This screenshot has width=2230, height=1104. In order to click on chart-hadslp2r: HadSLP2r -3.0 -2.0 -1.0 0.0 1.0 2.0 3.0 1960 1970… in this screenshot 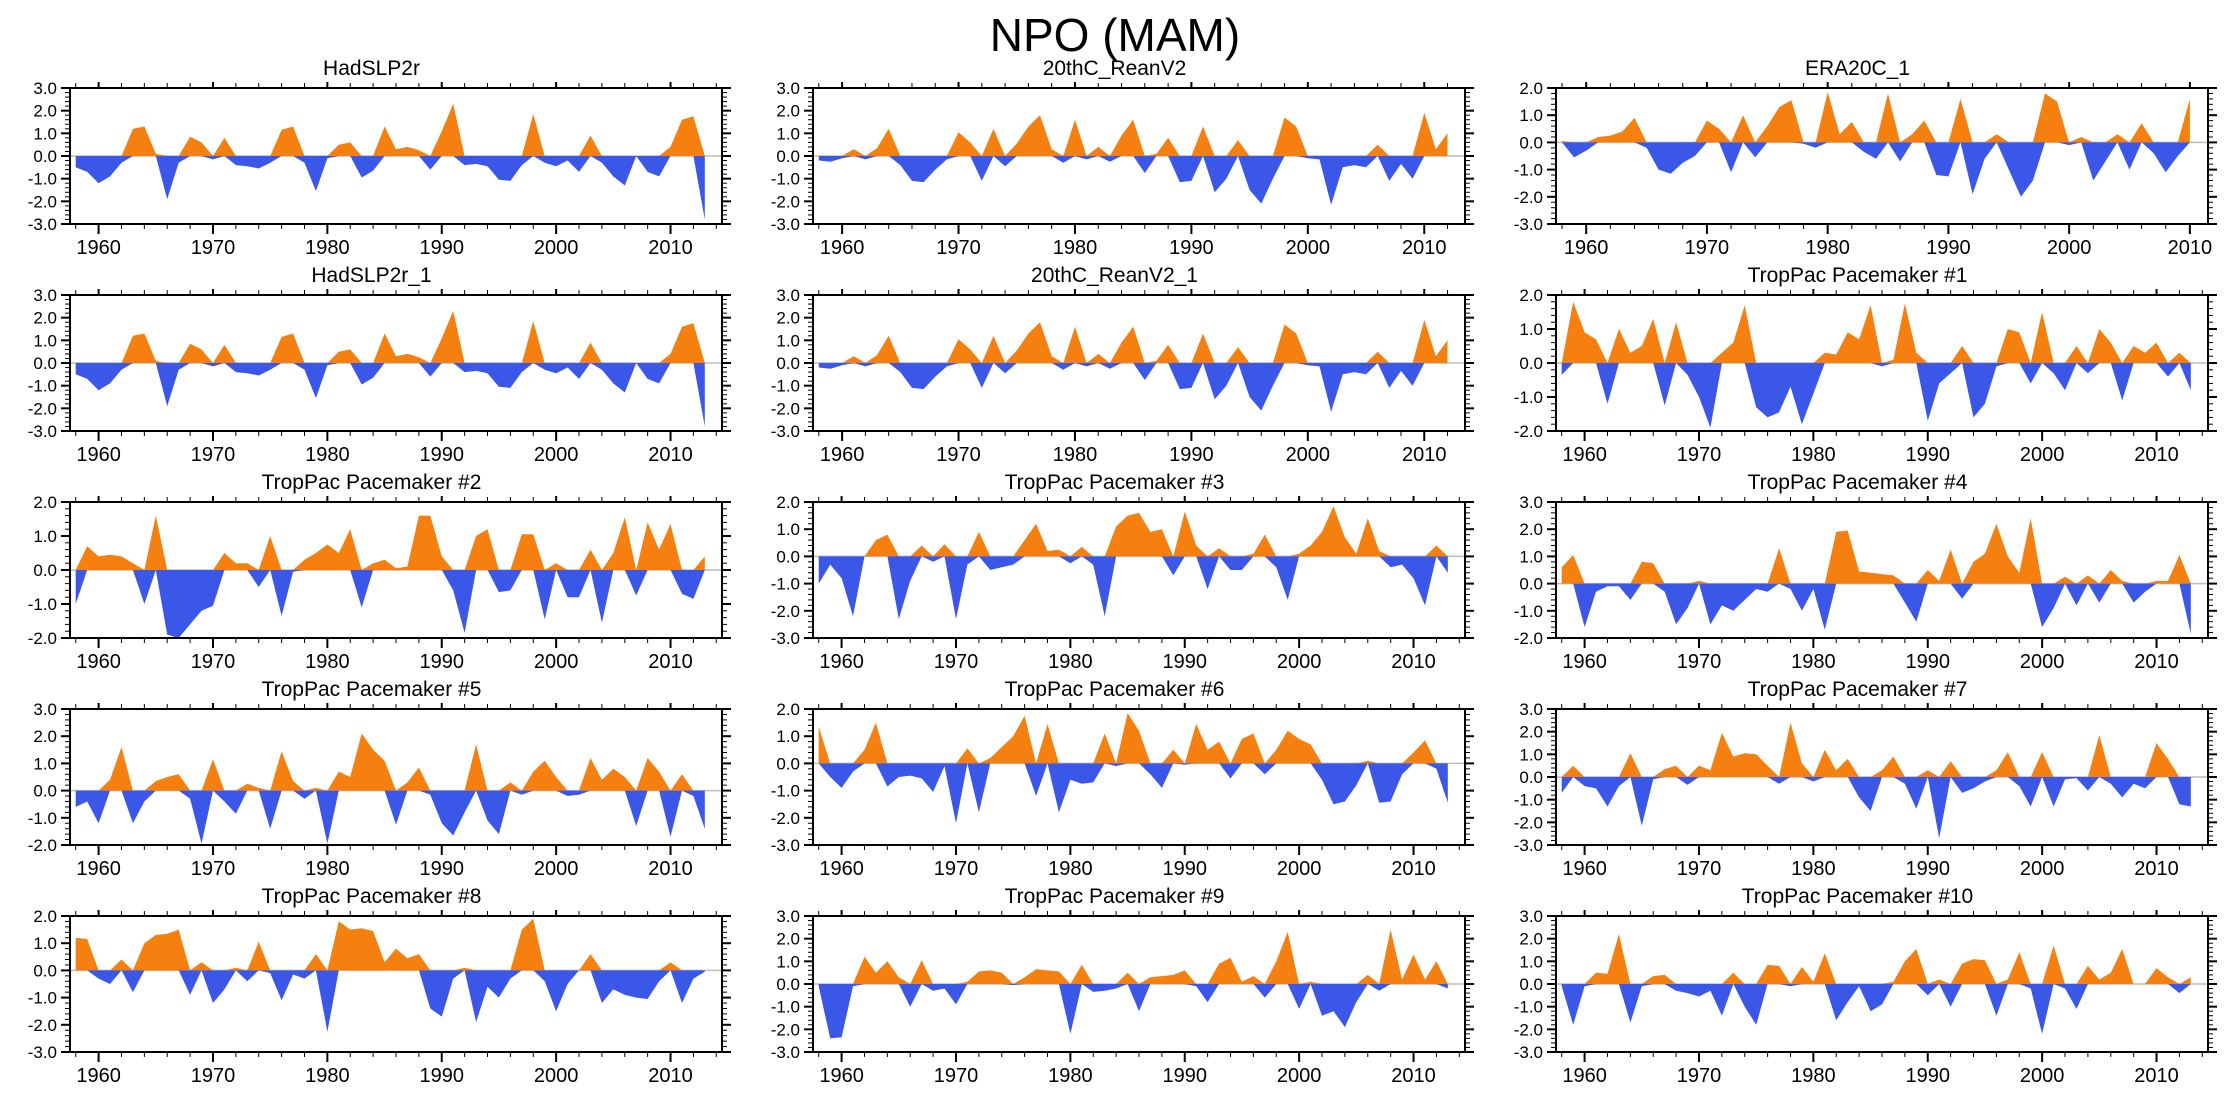, I will do `click(371, 159)`.